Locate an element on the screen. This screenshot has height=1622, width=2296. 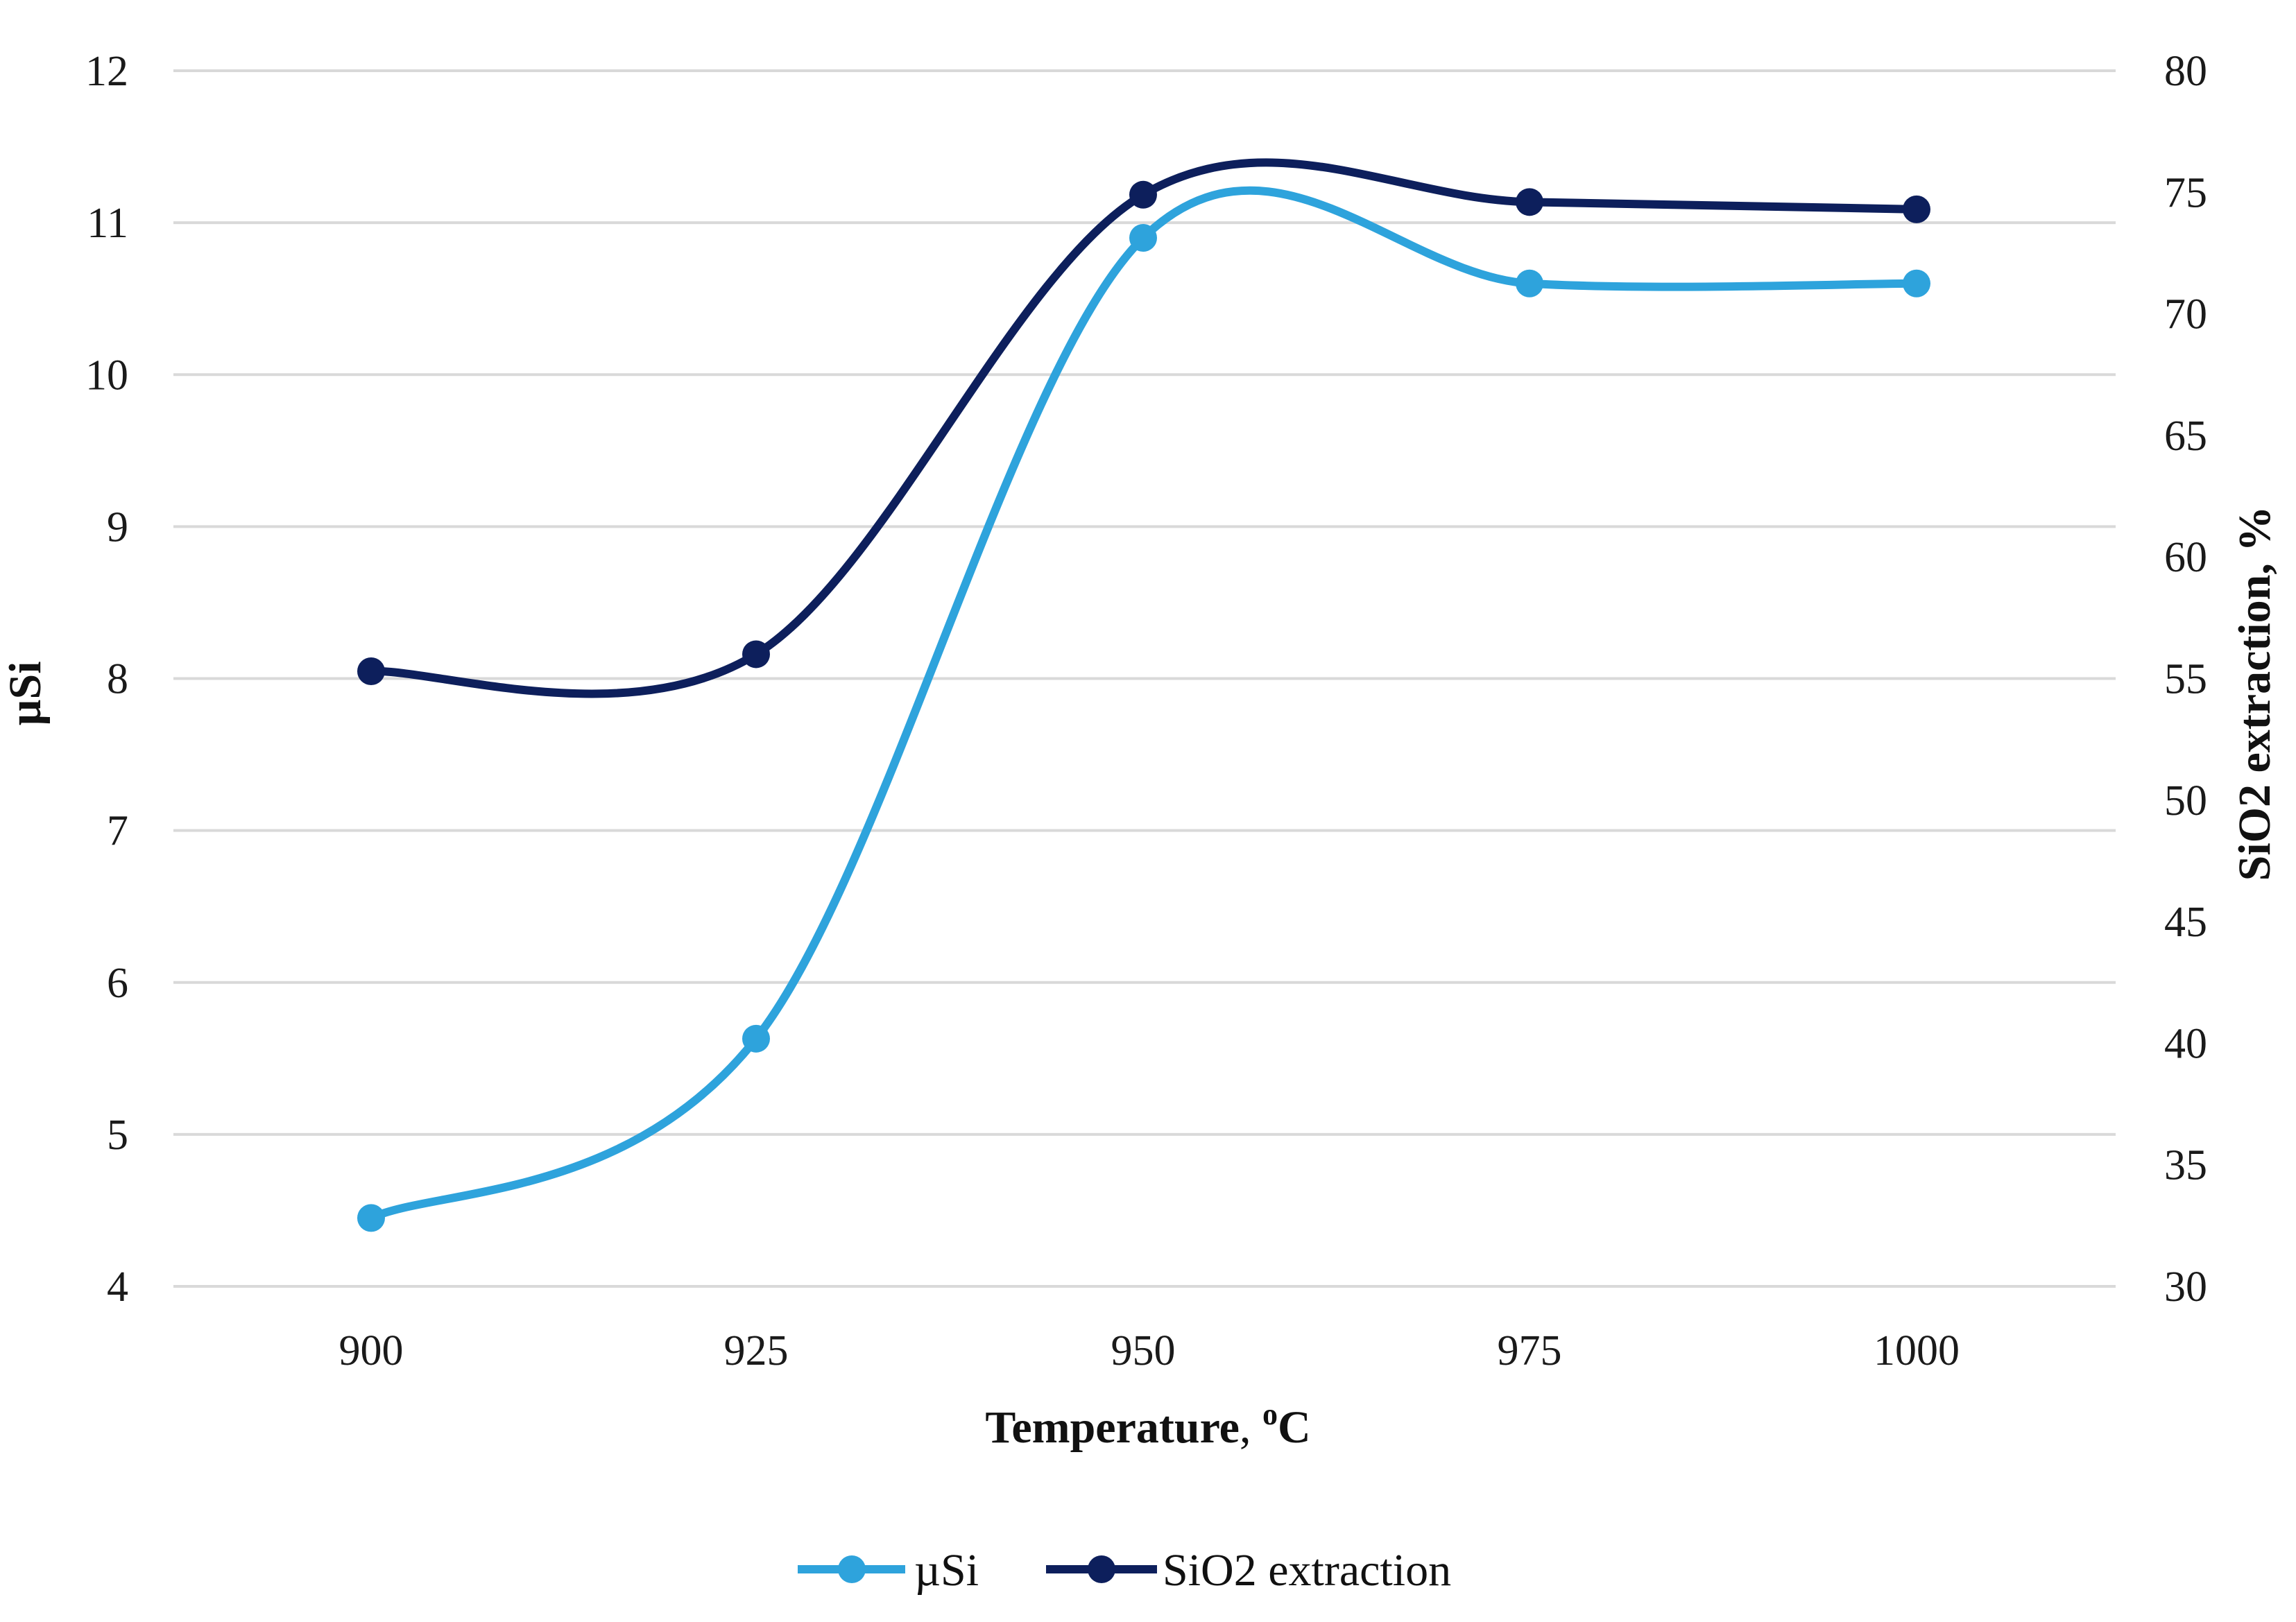
y-left-tick-label: 5 is located at coordinates (117, 1135).